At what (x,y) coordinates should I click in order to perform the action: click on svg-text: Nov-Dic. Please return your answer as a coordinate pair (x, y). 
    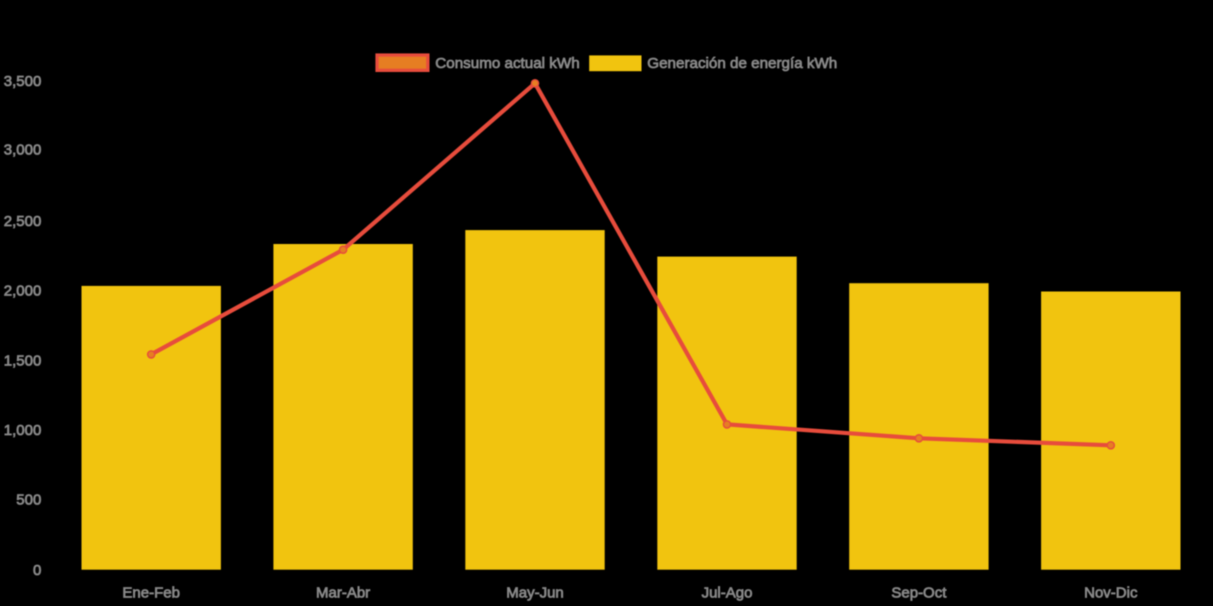
    Looking at the image, I should click on (1111, 593).